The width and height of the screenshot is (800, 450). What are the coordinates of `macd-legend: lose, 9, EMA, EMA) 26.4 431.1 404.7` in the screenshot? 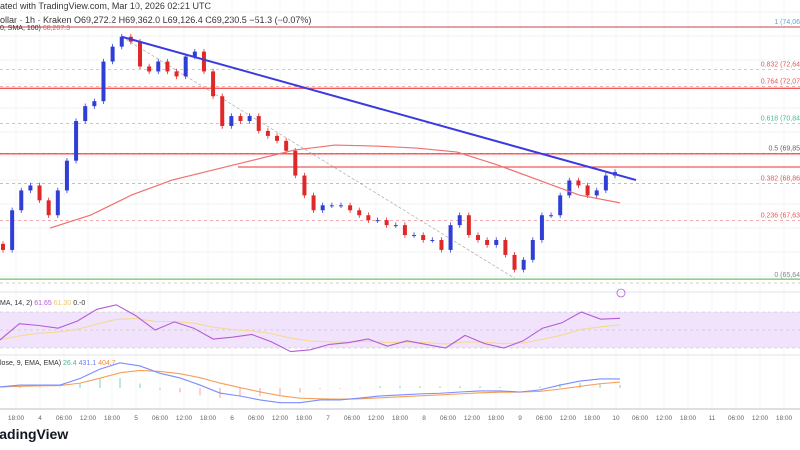 It's located at (58, 363).